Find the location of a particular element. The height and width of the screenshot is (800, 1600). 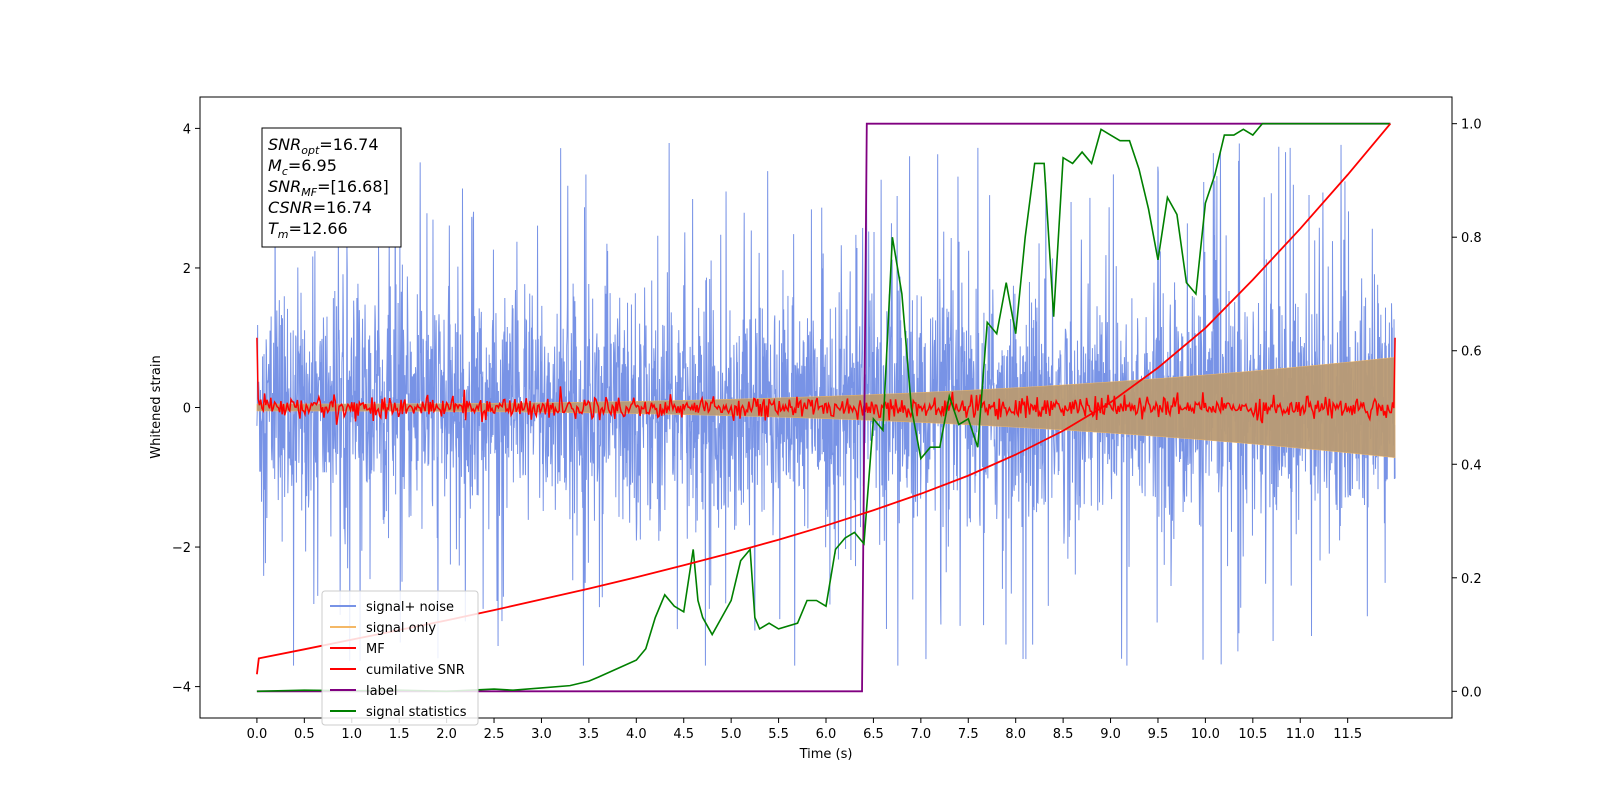

snr-opt-text: SNRopt=16.74 is located at coordinates (323, 146).